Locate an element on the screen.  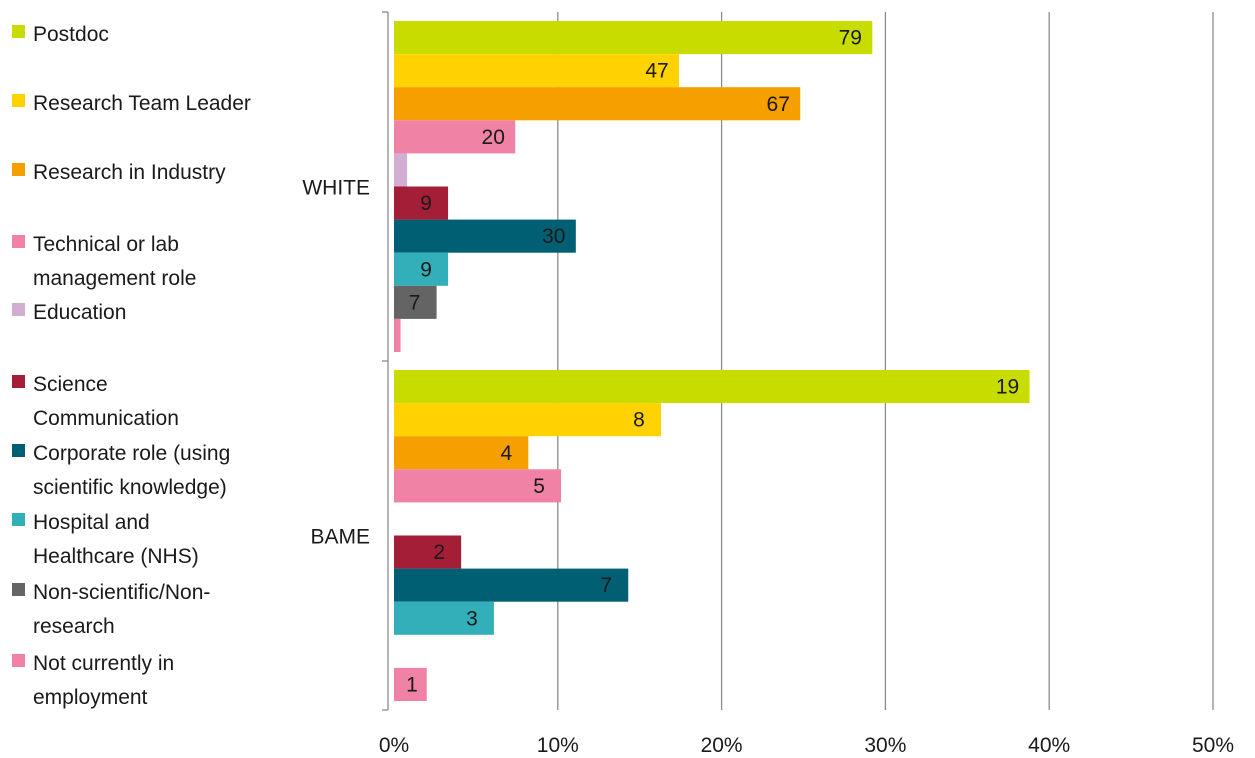
x-tick-label: 20% is located at coordinates (722, 745).